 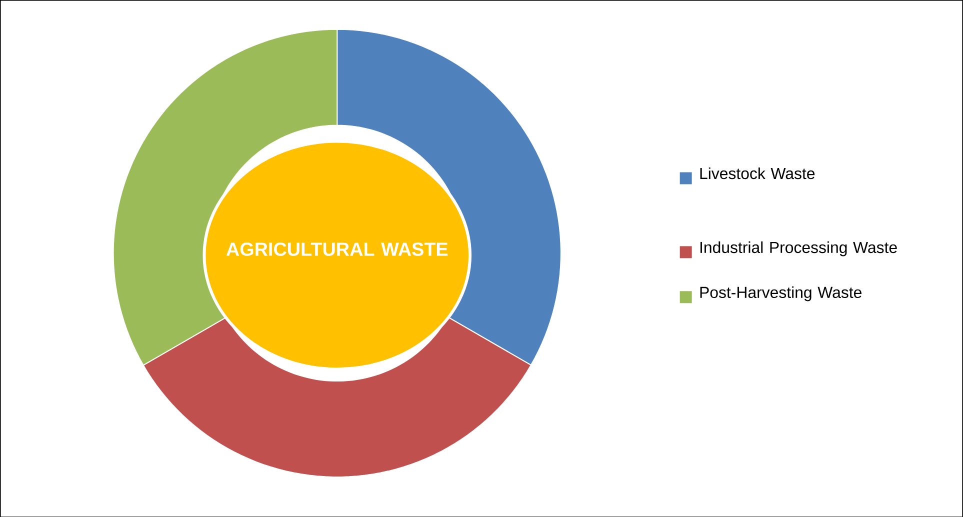 I want to click on legend-label: Industrial Processing Waste, so click(x=798, y=248).